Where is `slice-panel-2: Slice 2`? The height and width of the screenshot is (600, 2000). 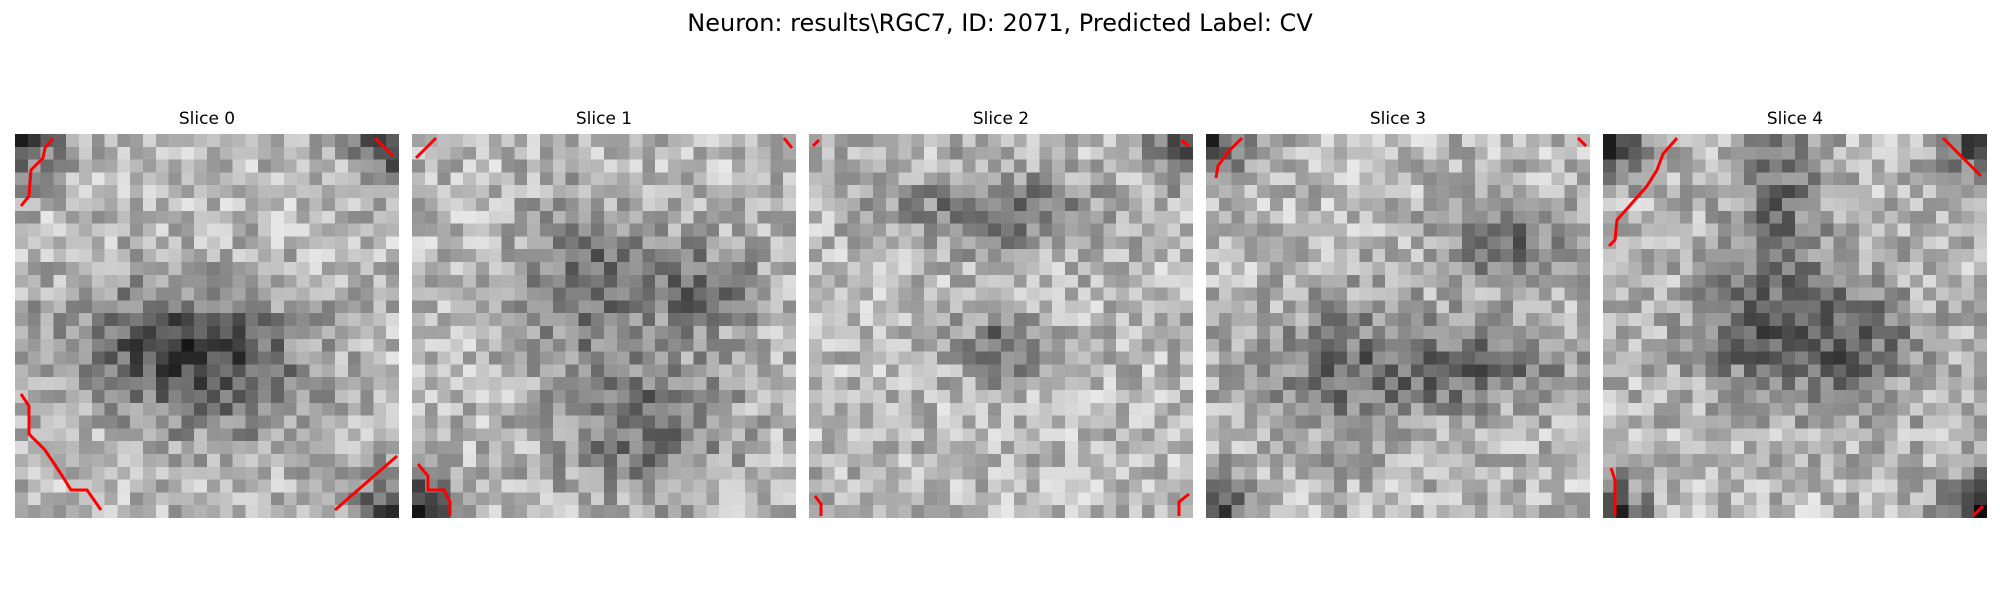 slice-panel-2: Slice 2 is located at coordinates (1001, 313).